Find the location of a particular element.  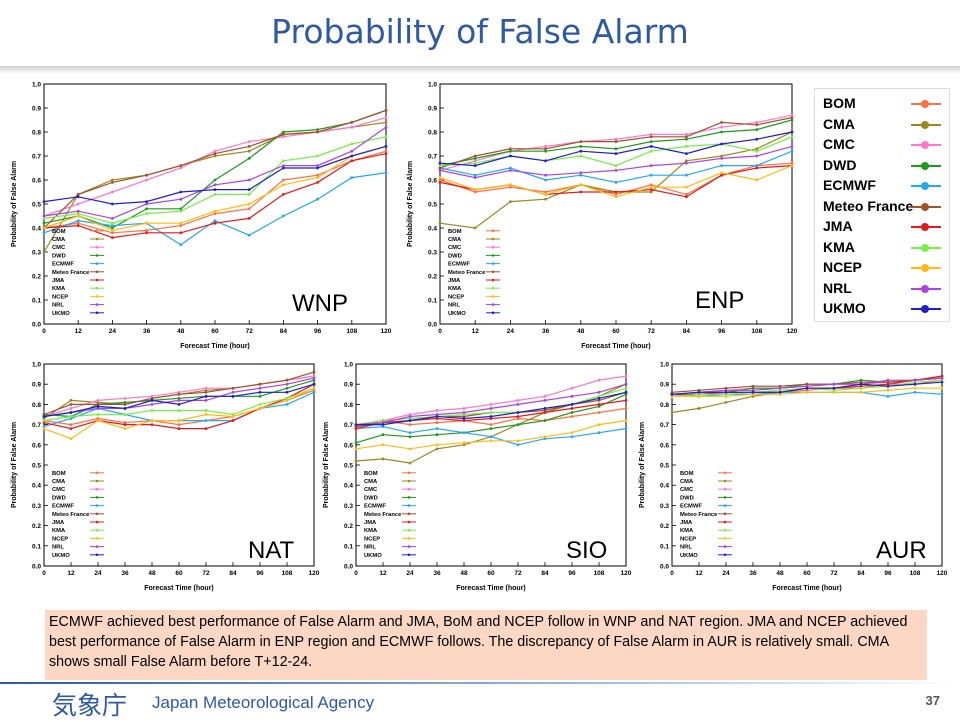

y-tick-label: 0.1 is located at coordinates (664, 546).